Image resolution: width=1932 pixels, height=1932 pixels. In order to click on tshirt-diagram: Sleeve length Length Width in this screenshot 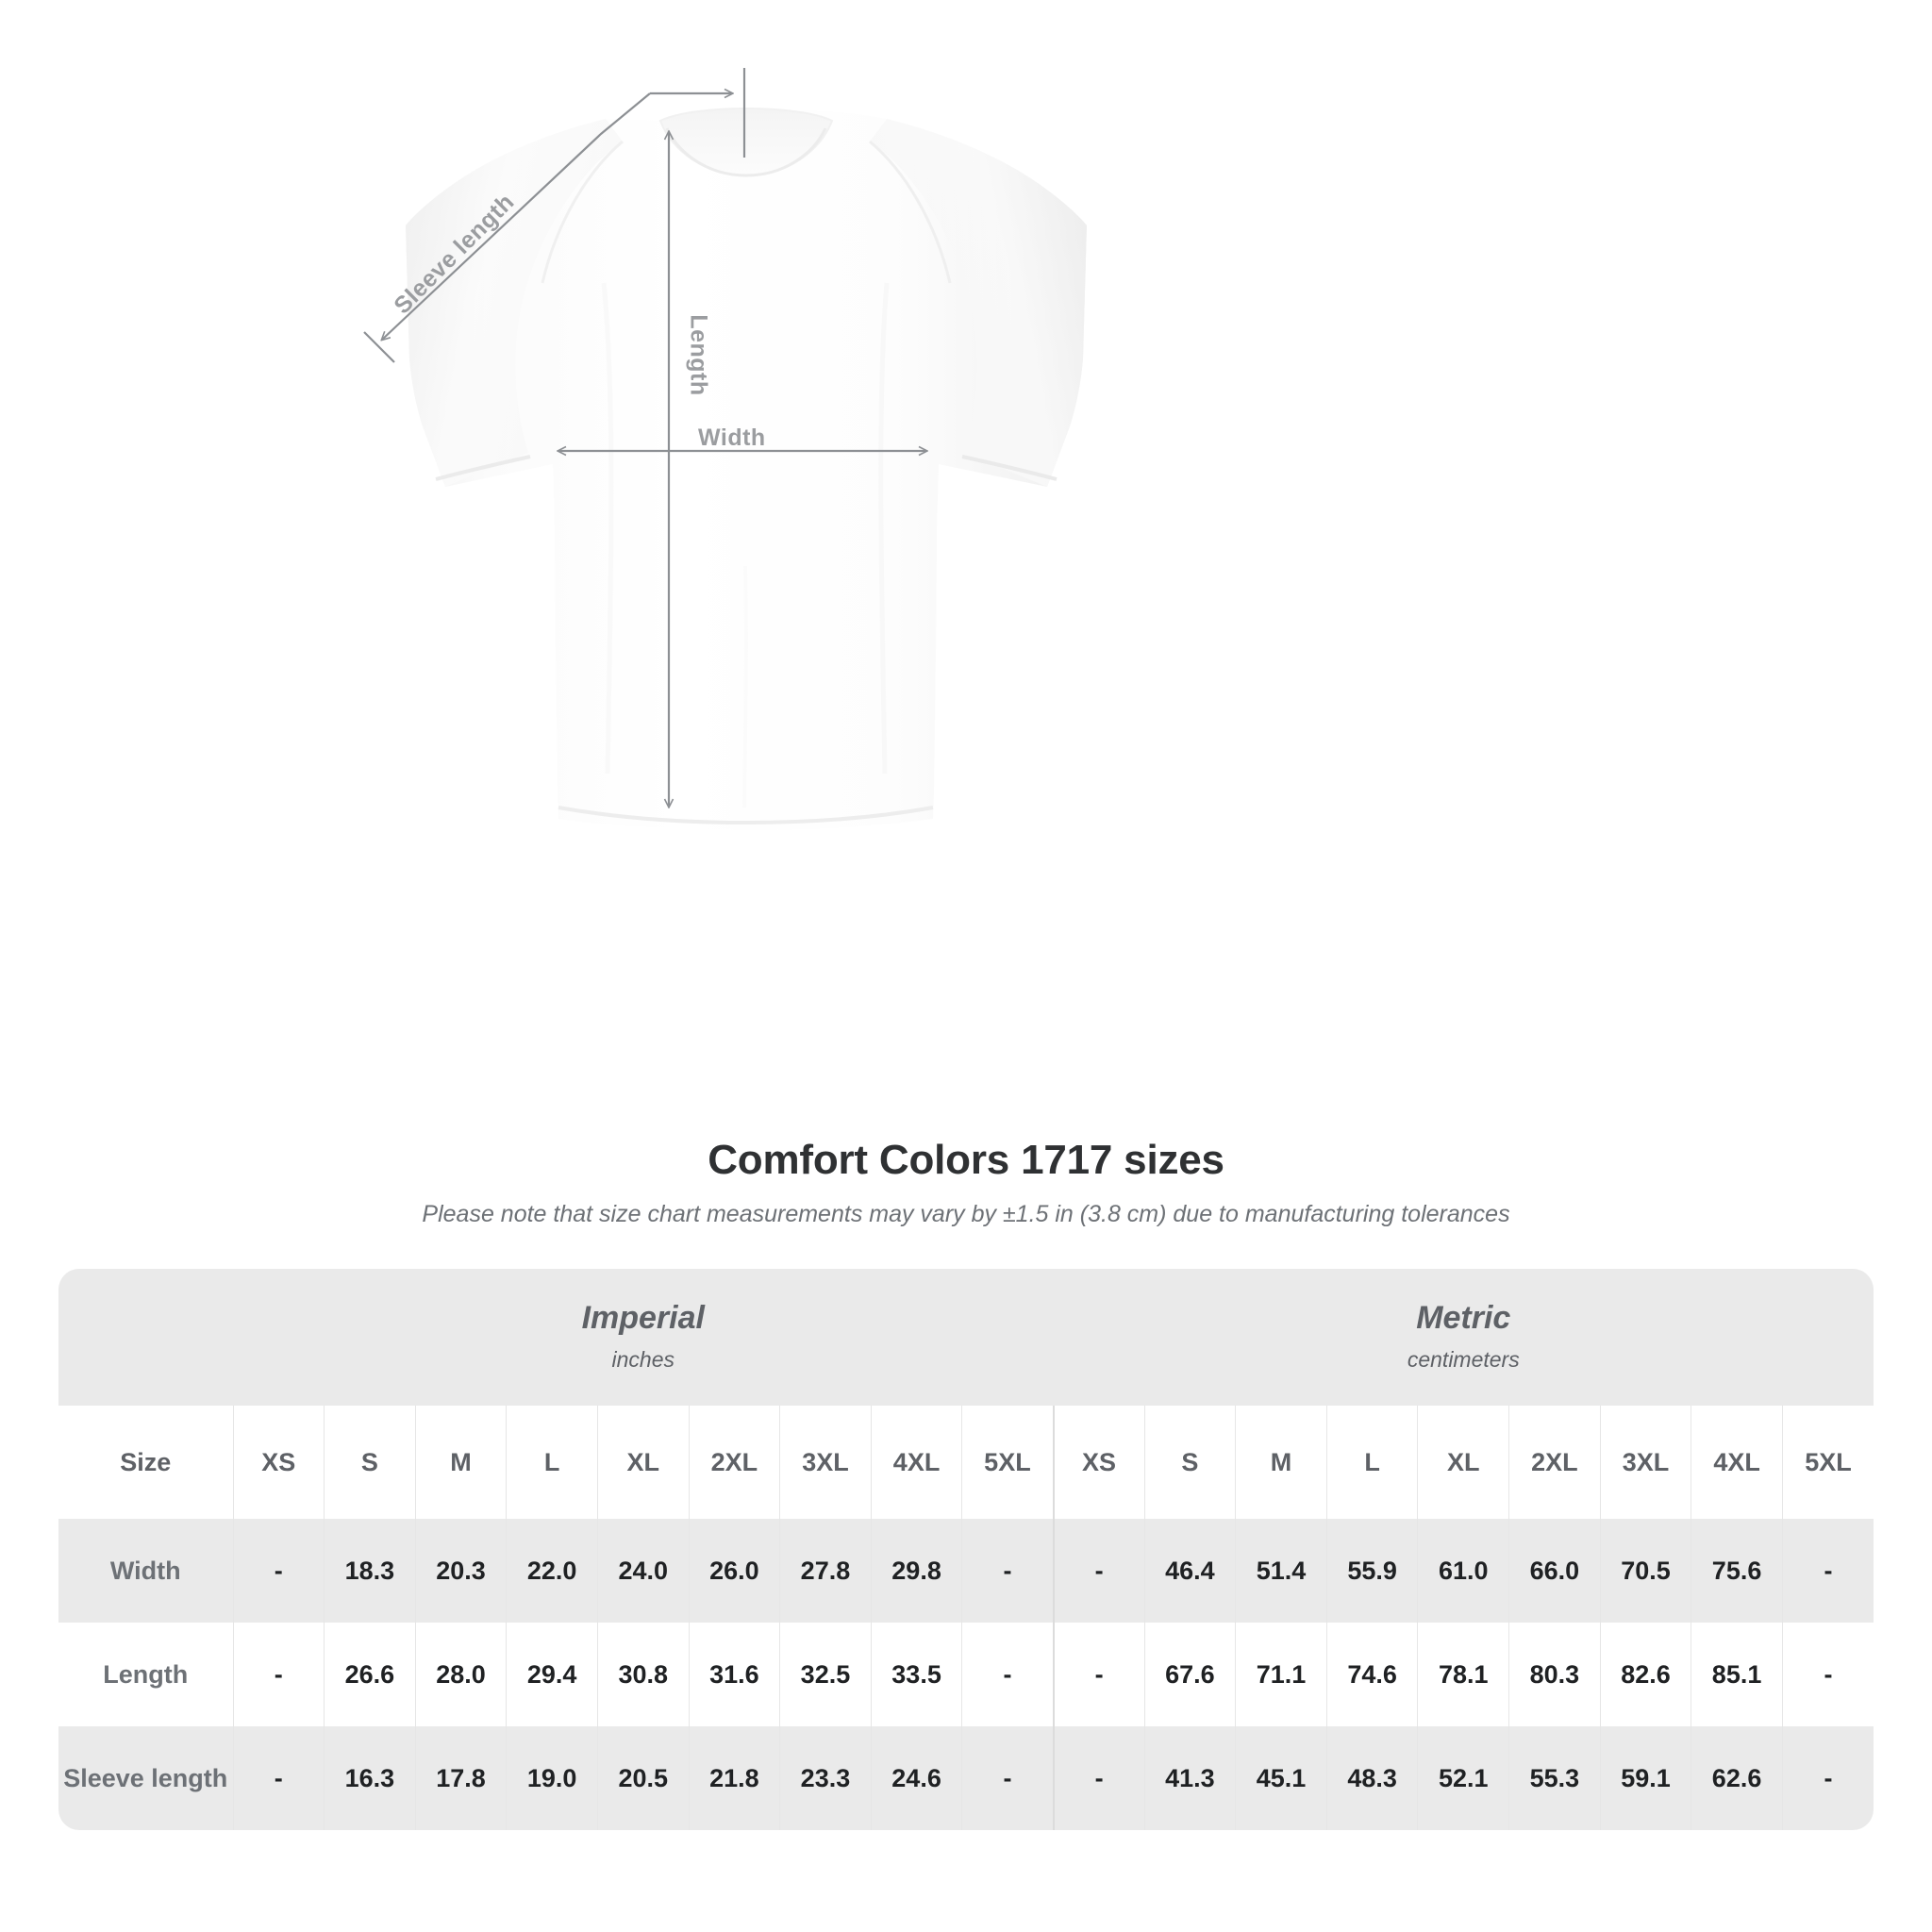, I will do `click(725, 449)`.